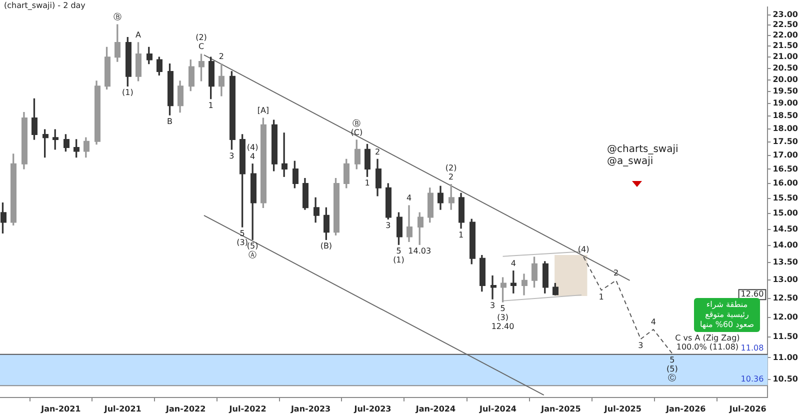  I want to click on x-tick-label: Jul-2025, so click(622, 409).